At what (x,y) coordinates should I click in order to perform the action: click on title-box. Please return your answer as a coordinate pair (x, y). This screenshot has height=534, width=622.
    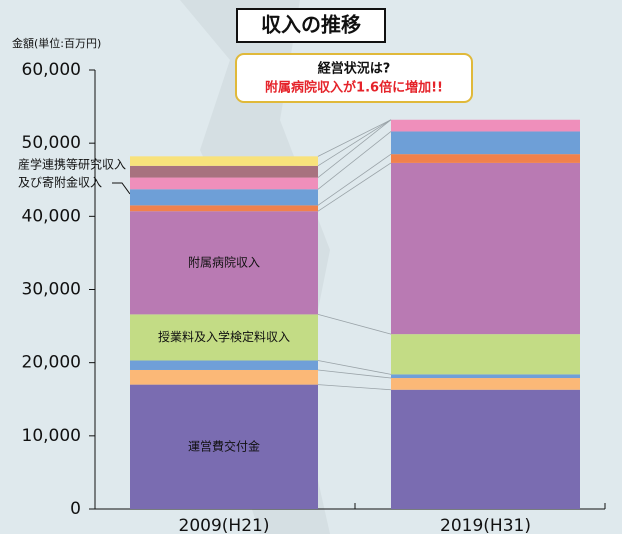
    Looking at the image, I should click on (311, 25).